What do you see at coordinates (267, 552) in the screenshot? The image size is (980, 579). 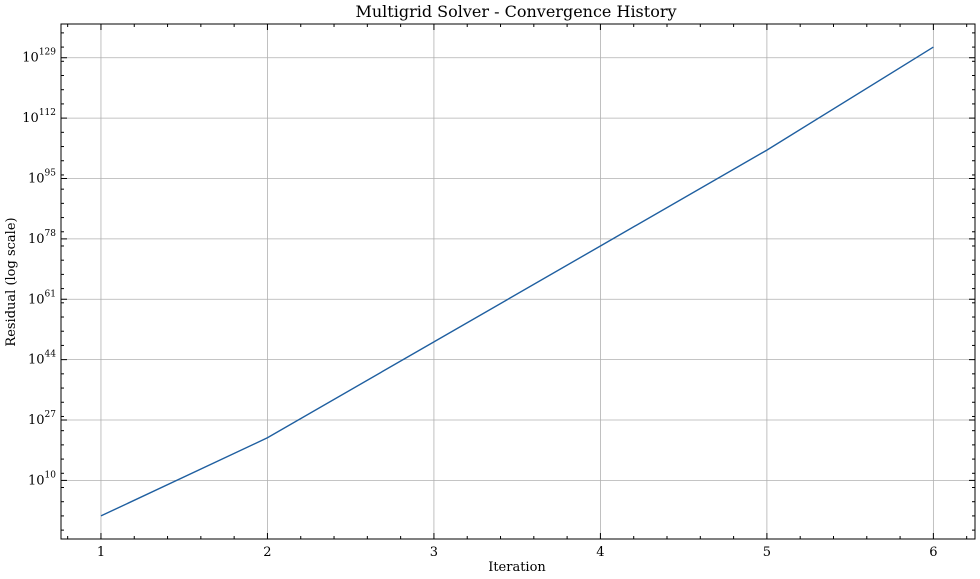 I see `x-tick-label: 2` at bounding box center [267, 552].